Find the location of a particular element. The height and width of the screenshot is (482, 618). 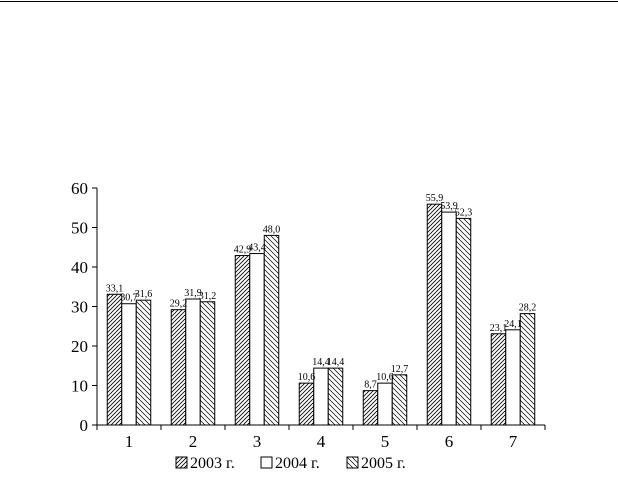

x-tick-label: 4 is located at coordinates (321, 441).